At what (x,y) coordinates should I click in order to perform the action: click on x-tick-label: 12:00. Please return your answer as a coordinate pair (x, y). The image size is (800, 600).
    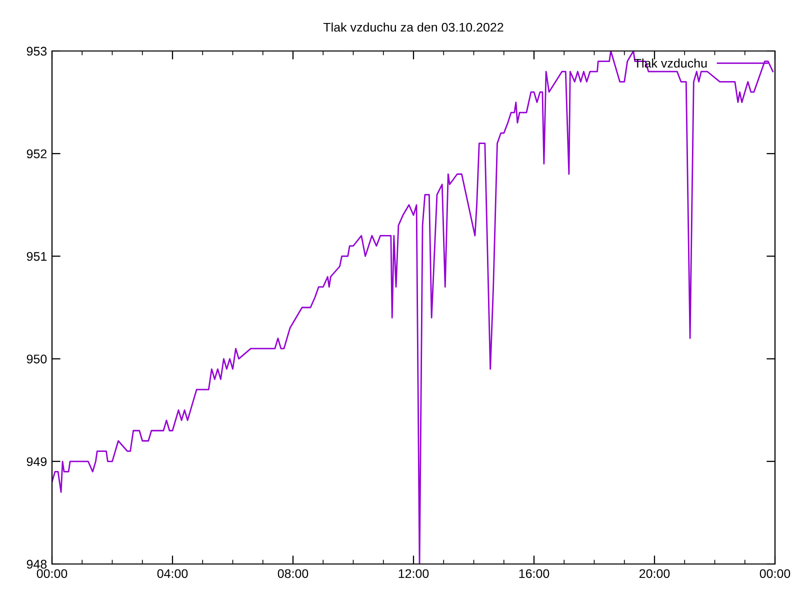
    Looking at the image, I should click on (413, 573).